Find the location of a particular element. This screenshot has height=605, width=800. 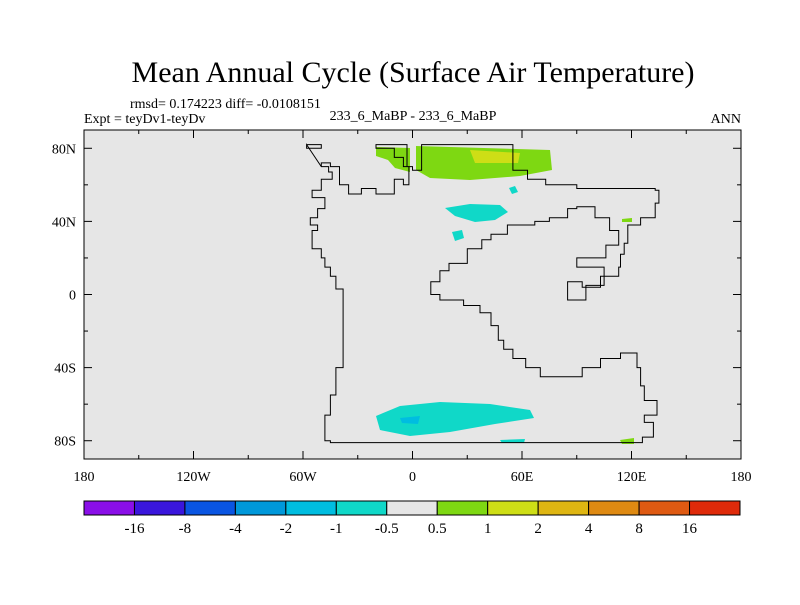

colorbar-label: -0.5 is located at coordinates (387, 529).